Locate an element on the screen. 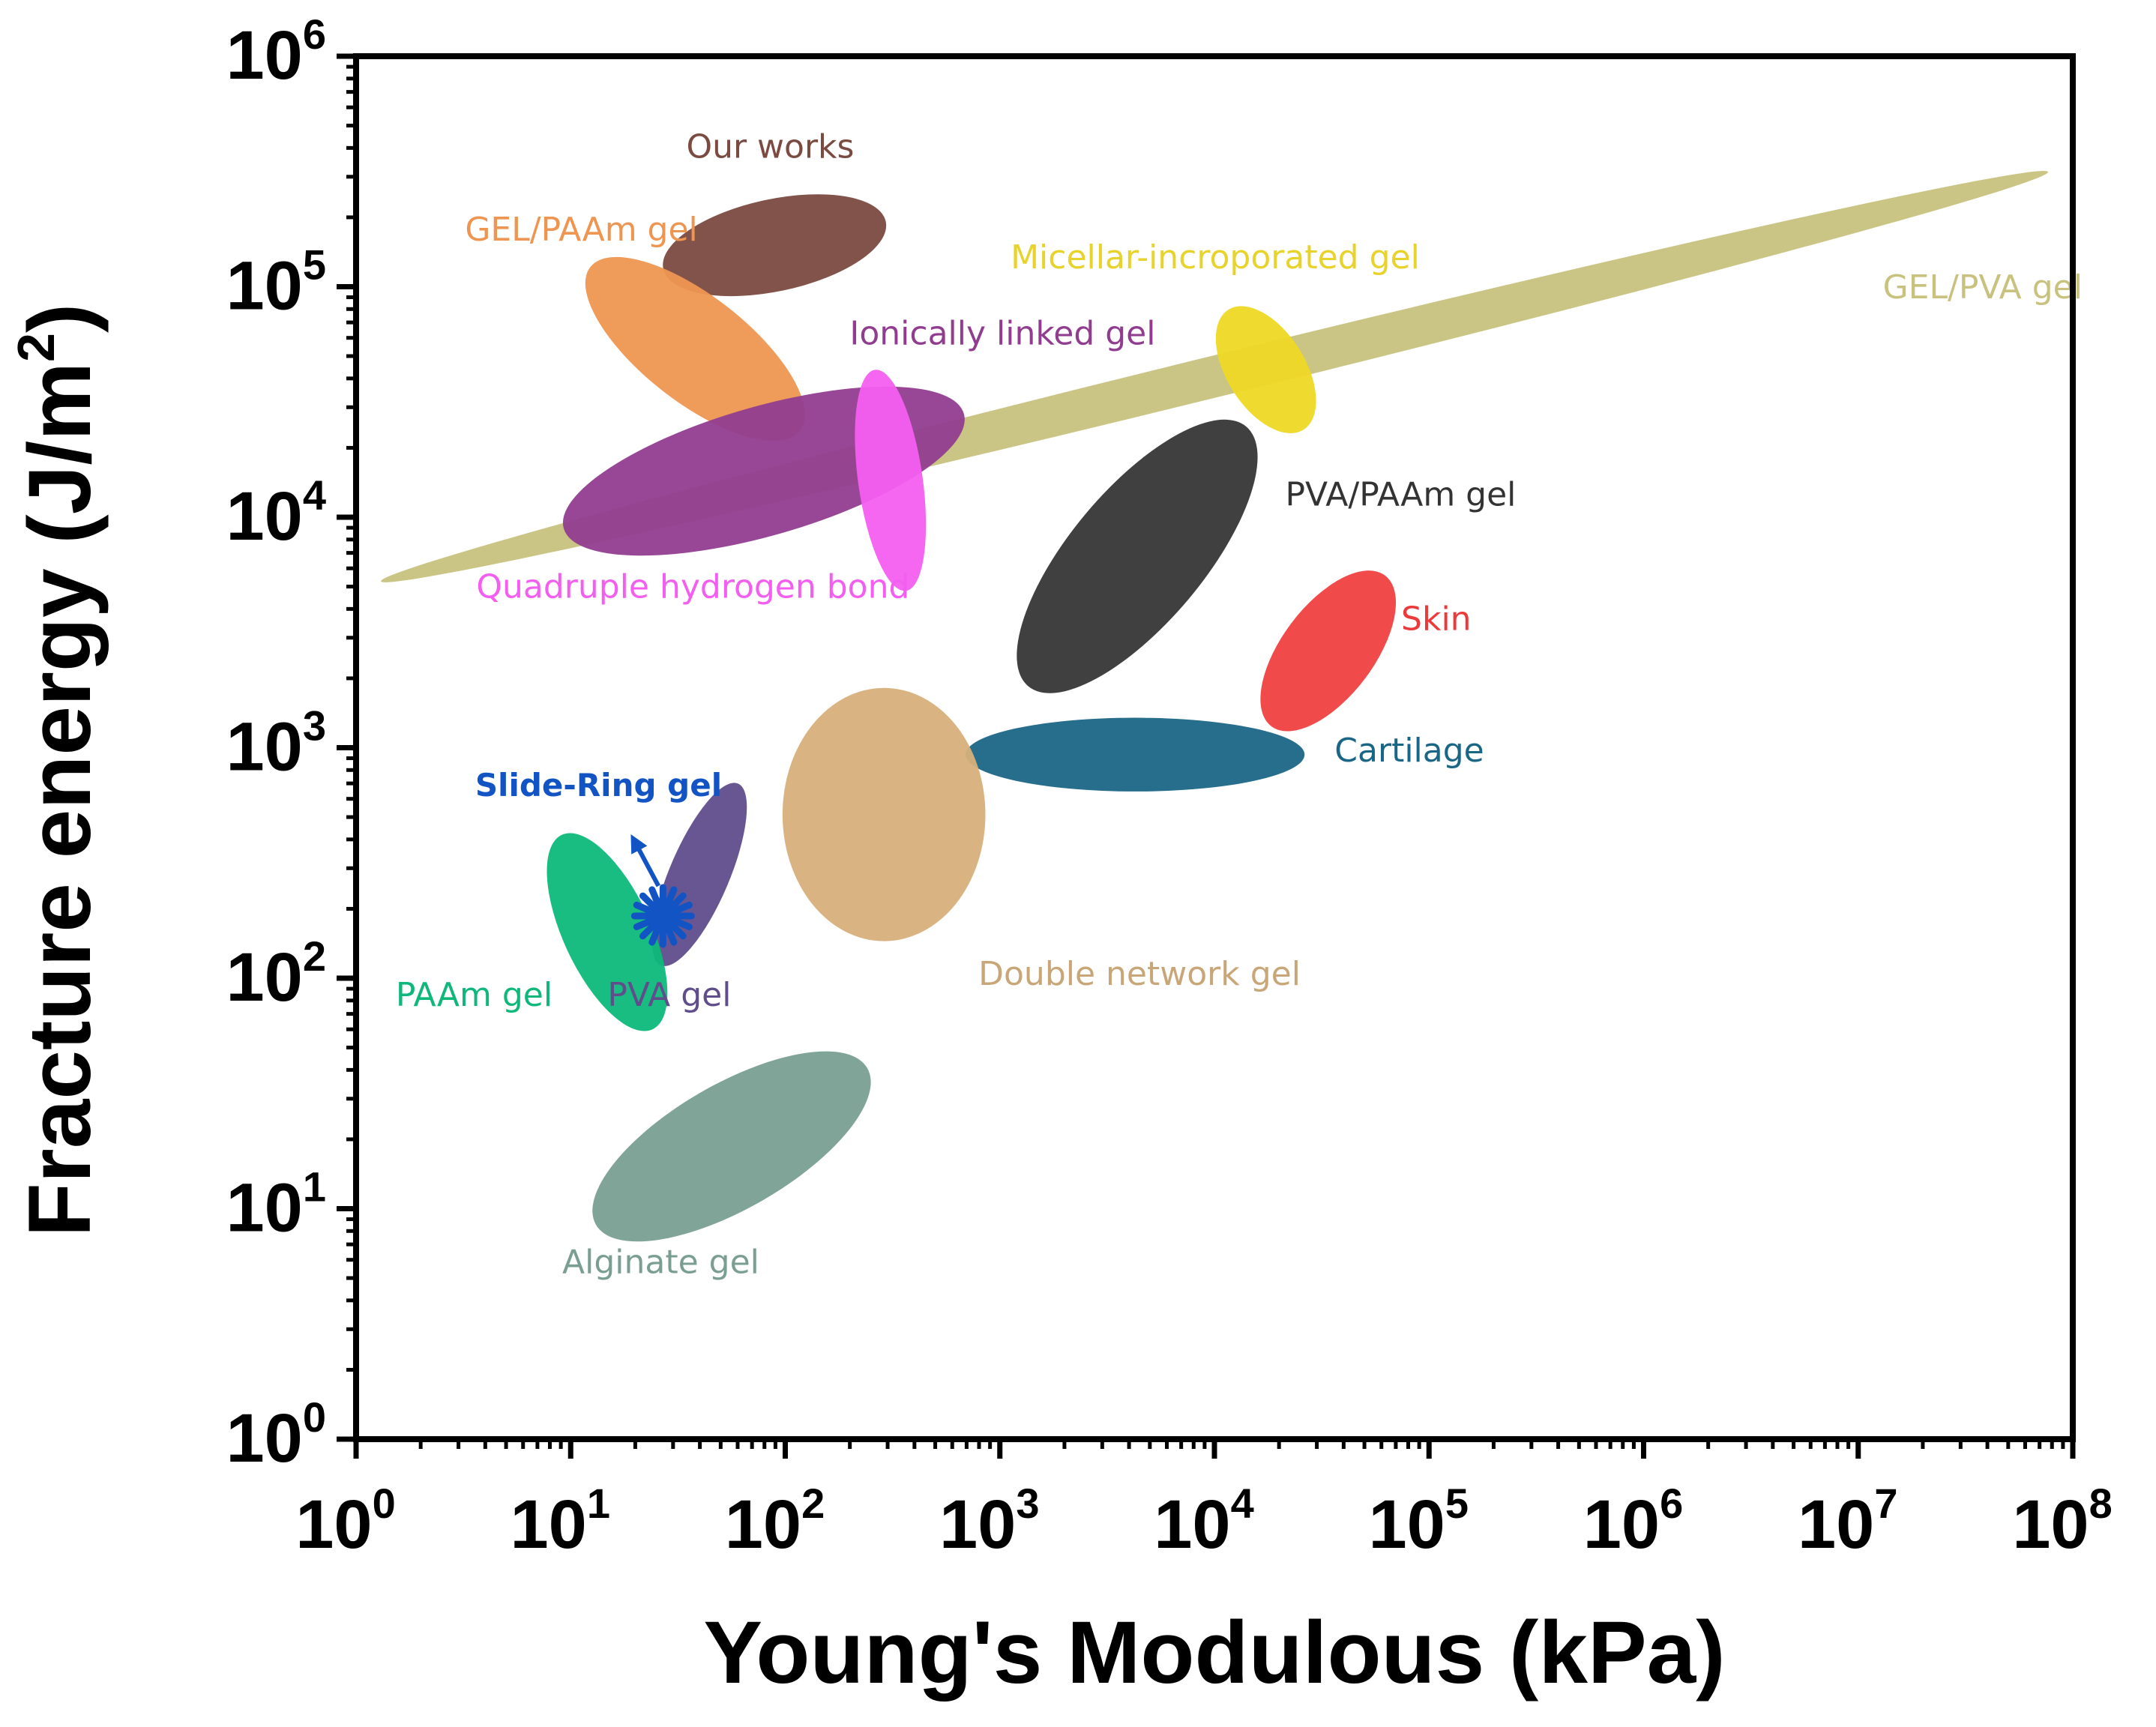 This screenshot has width=2156, height=1727. label-skin: Skin is located at coordinates (1436, 619).